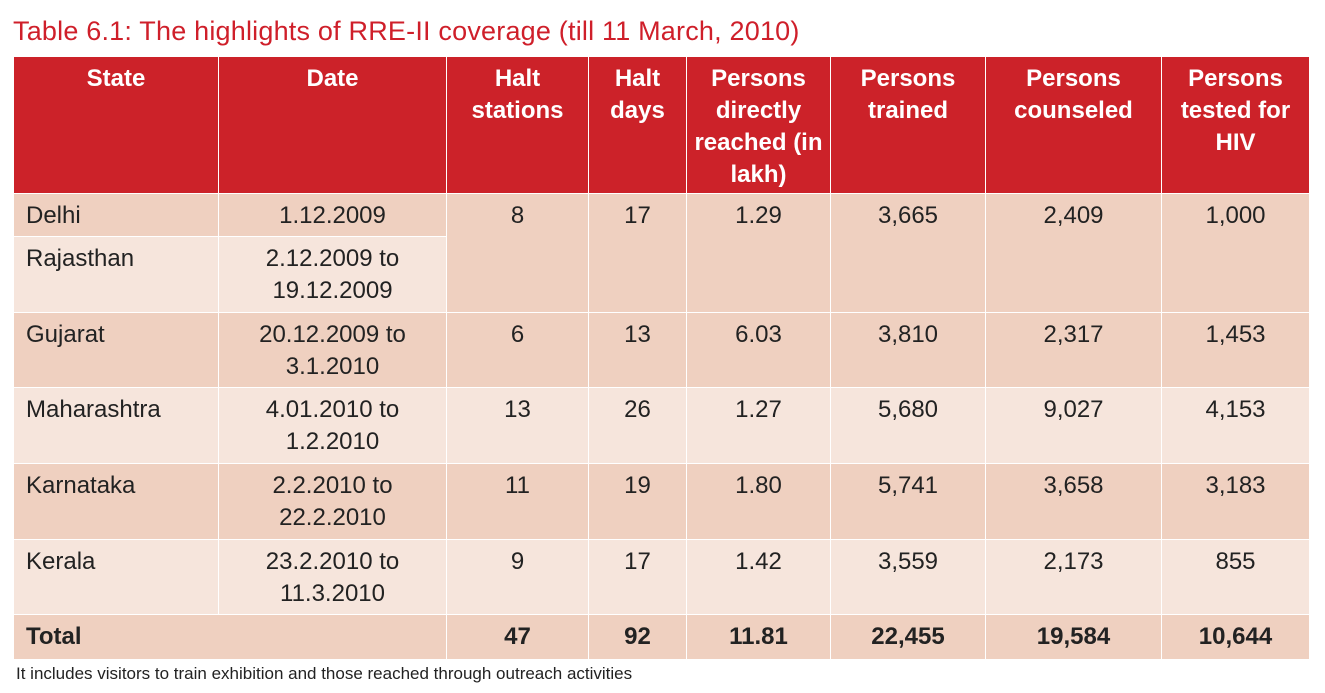  Describe the element at coordinates (637, 425) in the screenshot. I see `halt-days-cell: 26` at that location.